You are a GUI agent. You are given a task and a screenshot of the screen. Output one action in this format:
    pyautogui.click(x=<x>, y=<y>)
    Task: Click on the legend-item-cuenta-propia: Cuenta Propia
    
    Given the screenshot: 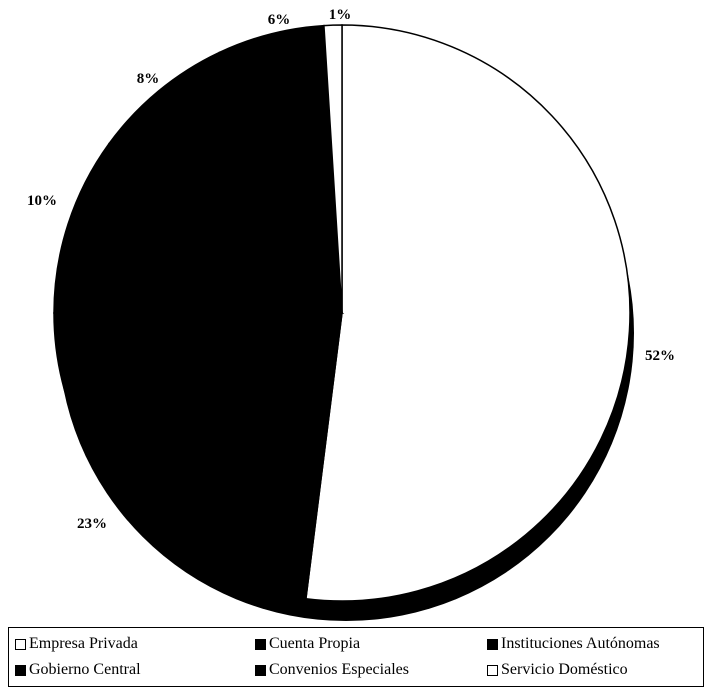 What is the action you would take?
    pyautogui.click(x=307, y=644)
    